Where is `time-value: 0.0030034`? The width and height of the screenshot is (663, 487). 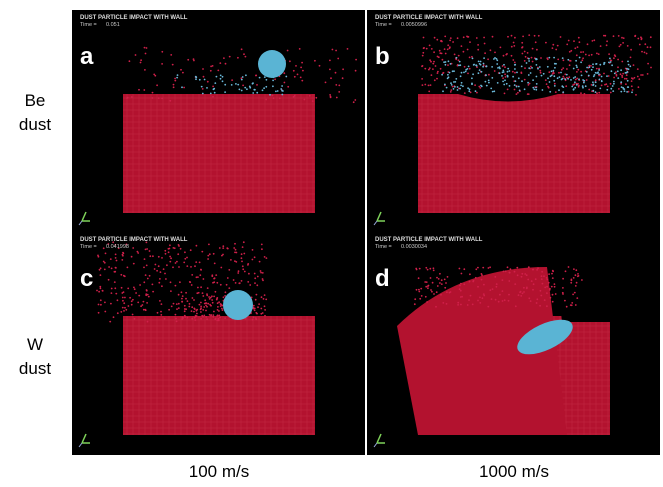 time-value: 0.0030034 is located at coordinates (414, 247).